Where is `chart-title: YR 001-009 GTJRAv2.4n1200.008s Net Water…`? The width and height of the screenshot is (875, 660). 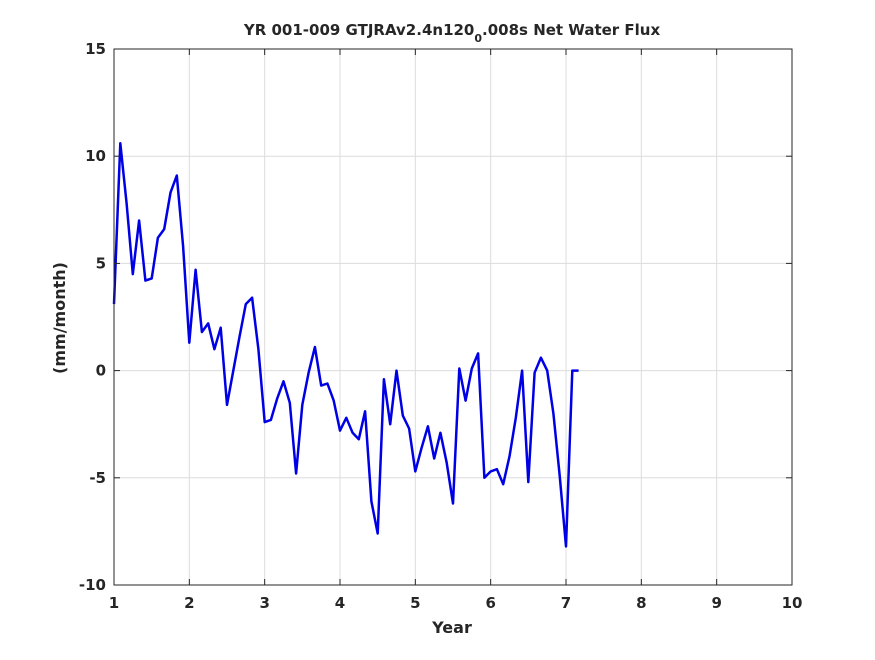
chart-title: YR 001-009 GTJRAv2.4n1200.008s Net Water… is located at coordinates (452, 33).